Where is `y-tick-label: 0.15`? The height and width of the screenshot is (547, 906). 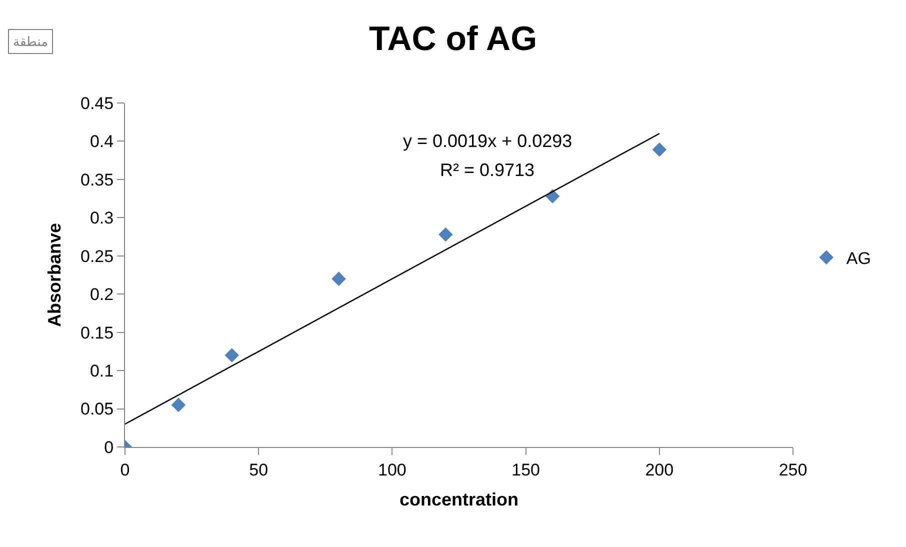 y-tick-label: 0.15 is located at coordinates (97, 332).